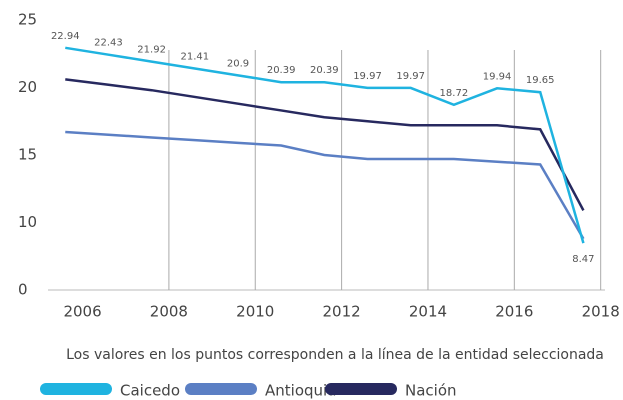 The width and height of the screenshot is (623, 400). Describe the element at coordinates (255, 312) in the screenshot. I see `x-tick-label: 2010` at that location.